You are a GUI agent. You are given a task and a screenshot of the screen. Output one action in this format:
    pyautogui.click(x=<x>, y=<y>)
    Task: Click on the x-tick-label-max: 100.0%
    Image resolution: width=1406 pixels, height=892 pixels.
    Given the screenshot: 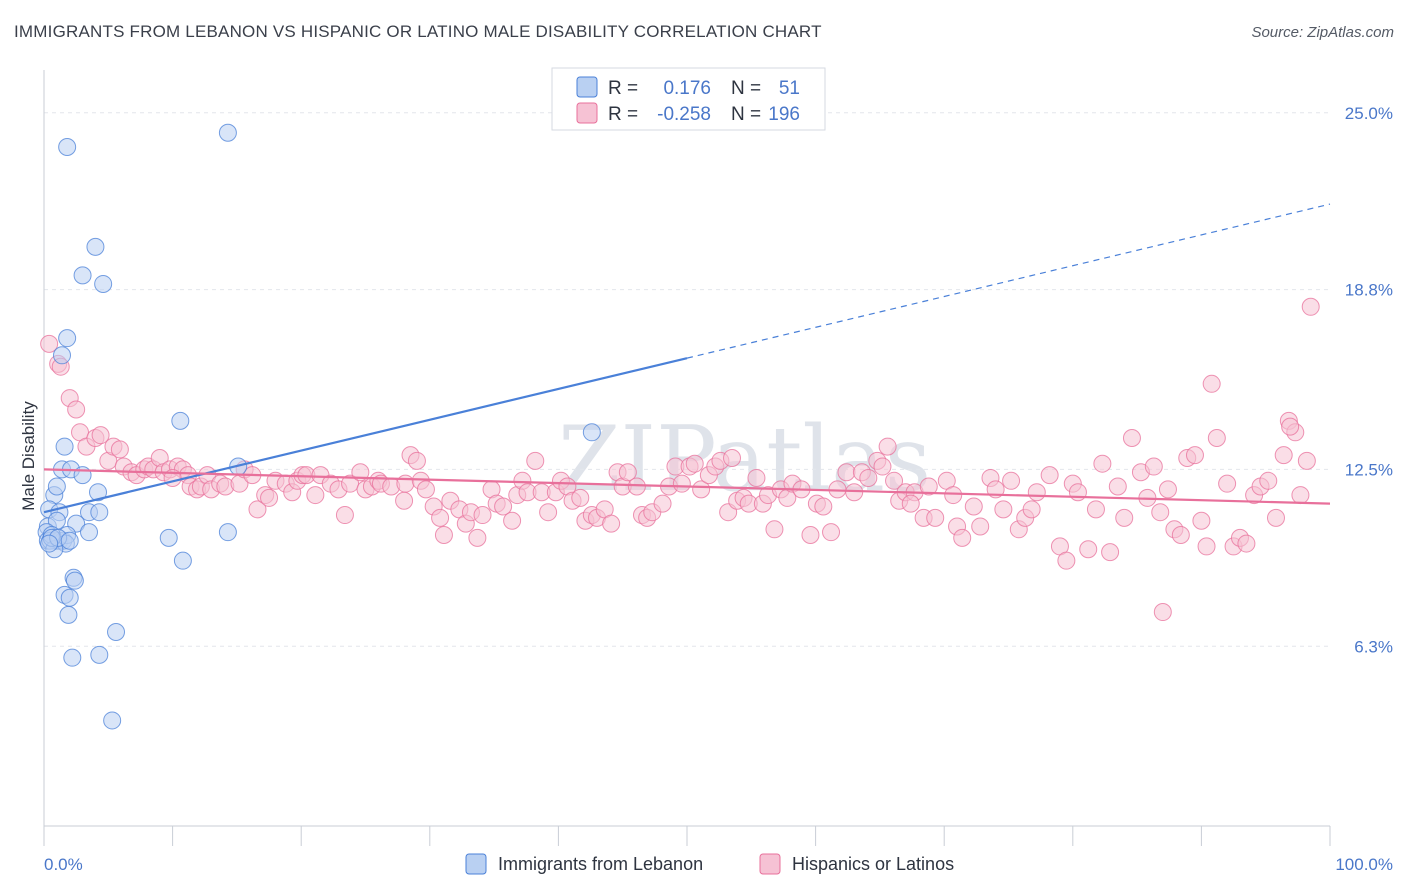 What is the action you would take?
    pyautogui.click(x=1364, y=864)
    